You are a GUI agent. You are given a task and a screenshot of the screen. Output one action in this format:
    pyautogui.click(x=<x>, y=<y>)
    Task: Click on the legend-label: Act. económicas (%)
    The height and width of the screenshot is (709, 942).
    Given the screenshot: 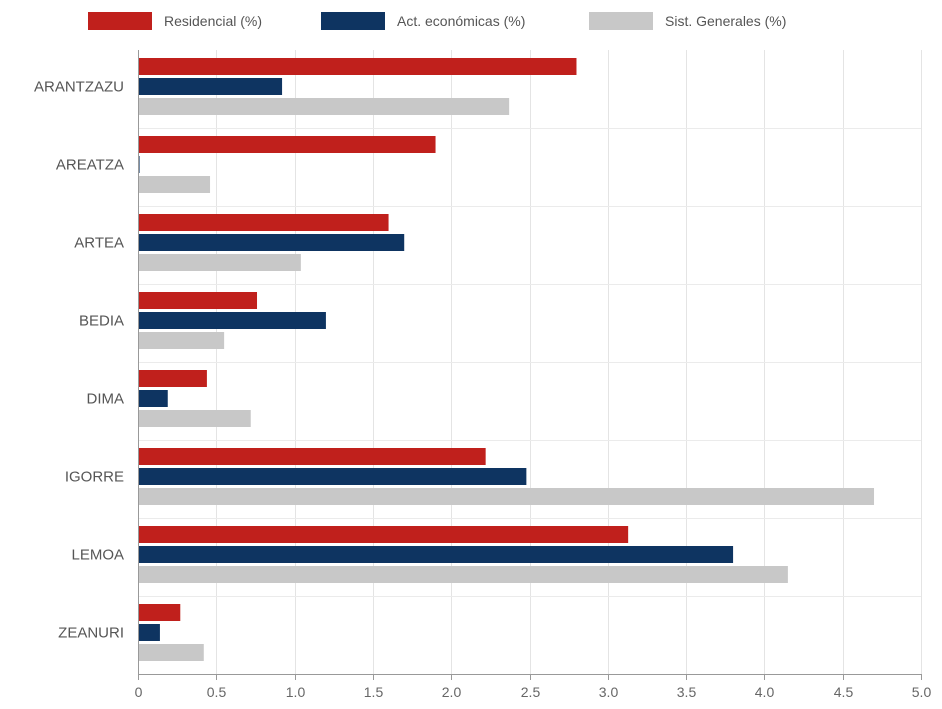 What is the action you would take?
    pyautogui.click(x=461, y=21)
    